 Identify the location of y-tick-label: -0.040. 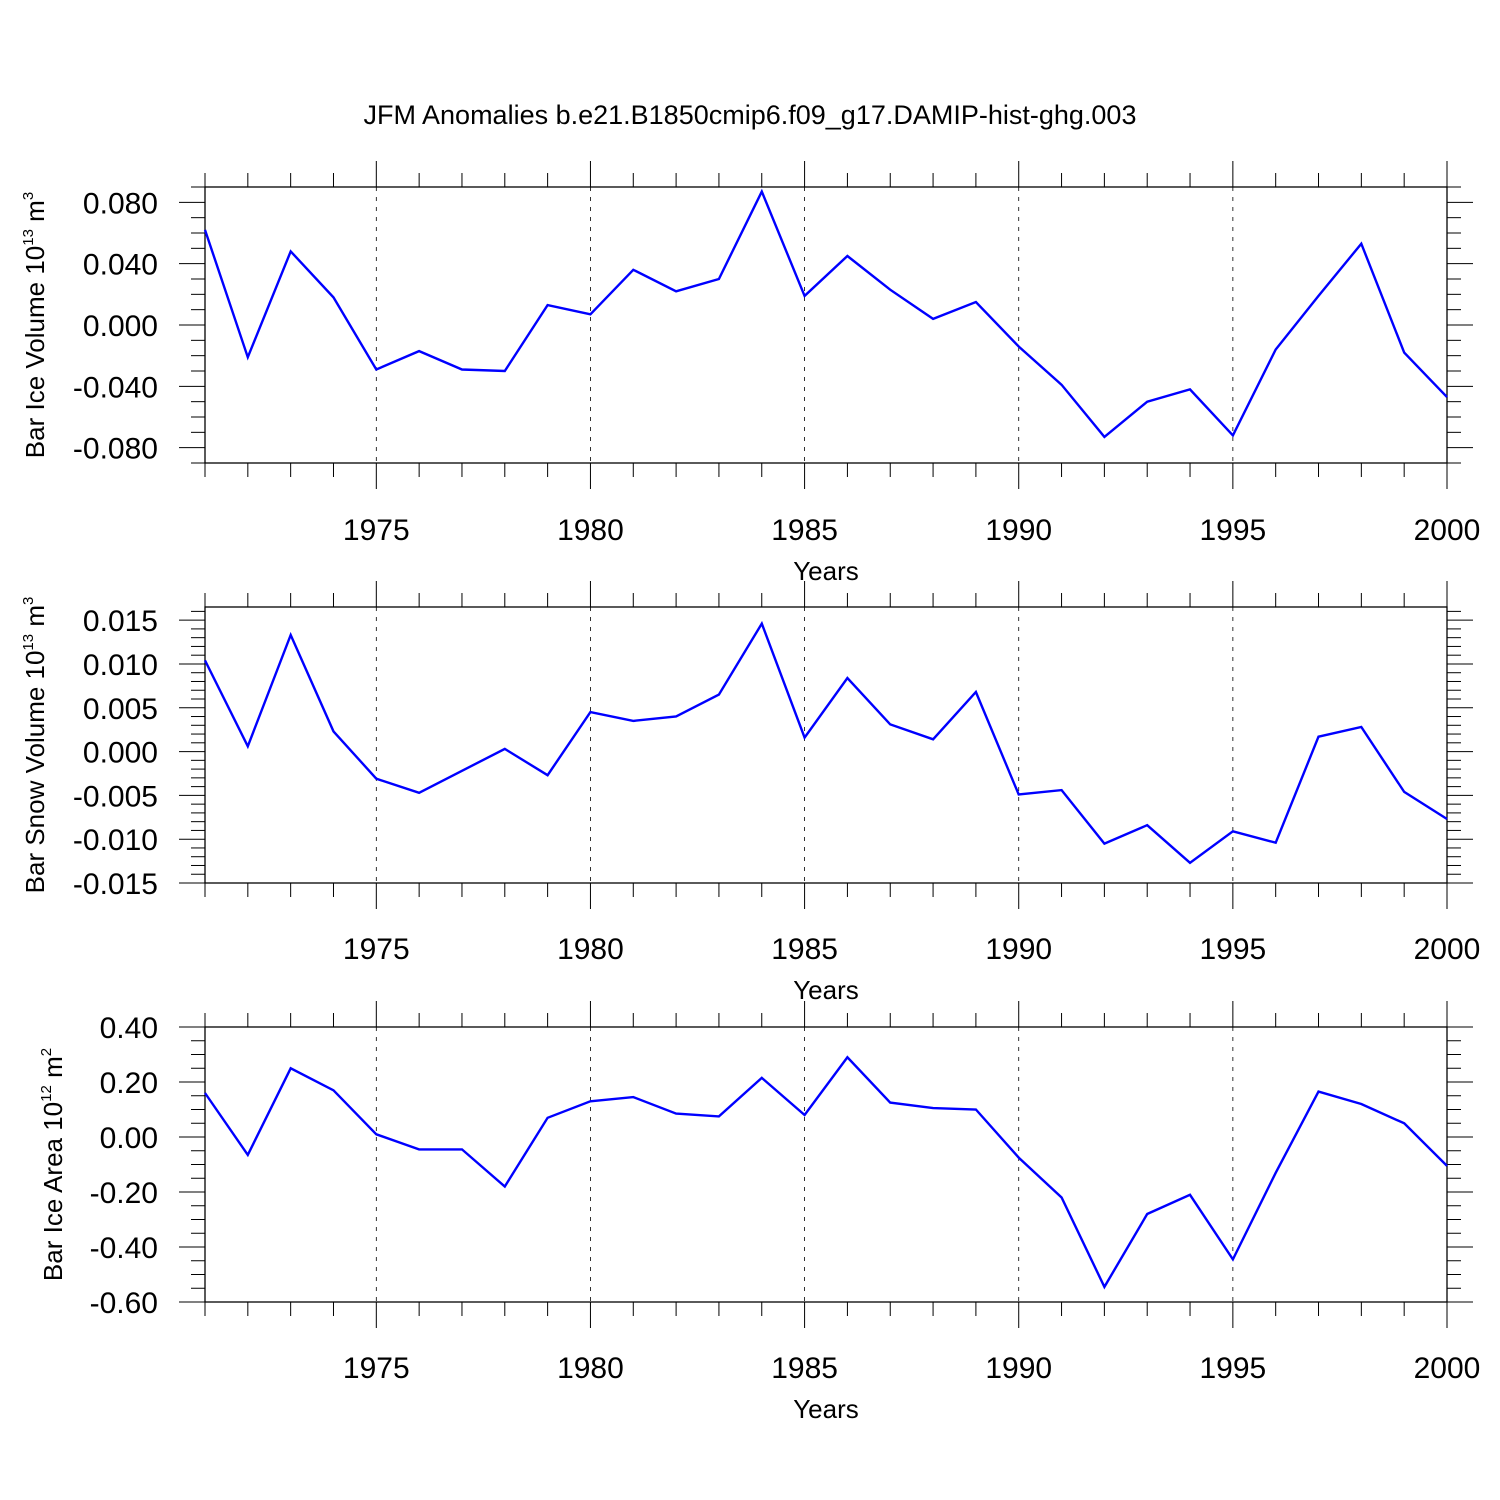
(115, 387).